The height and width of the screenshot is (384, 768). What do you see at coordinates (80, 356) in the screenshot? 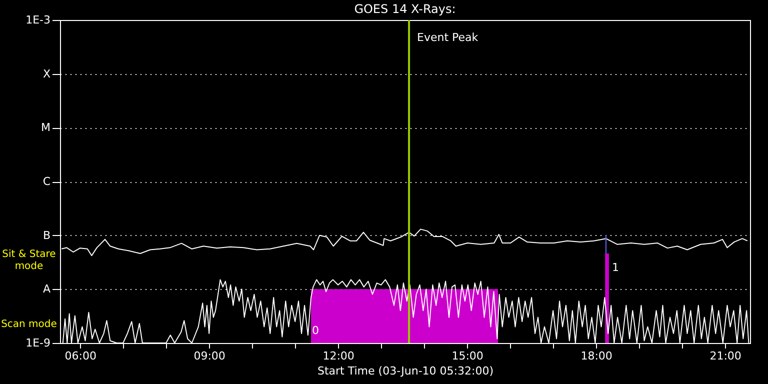
I see `x-tick-label: 06:00` at bounding box center [80, 356].